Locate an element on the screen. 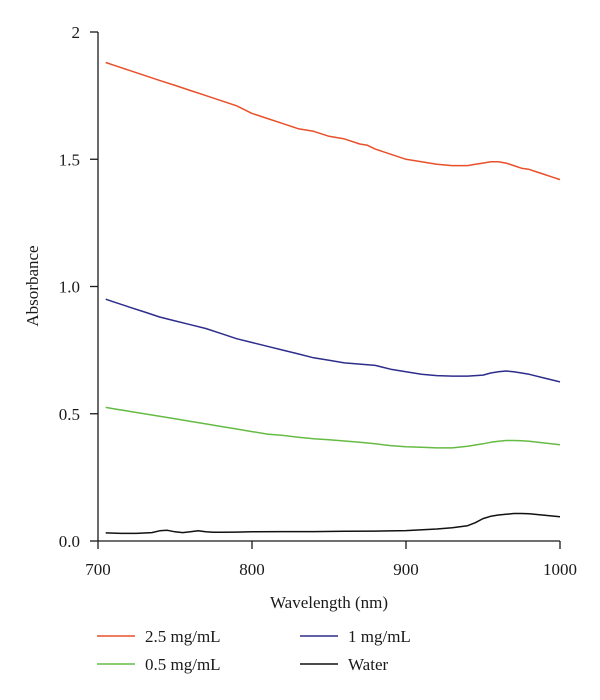 This screenshot has width=600, height=700. legend-label: 1 mg/mL is located at coordinates (379, 636).